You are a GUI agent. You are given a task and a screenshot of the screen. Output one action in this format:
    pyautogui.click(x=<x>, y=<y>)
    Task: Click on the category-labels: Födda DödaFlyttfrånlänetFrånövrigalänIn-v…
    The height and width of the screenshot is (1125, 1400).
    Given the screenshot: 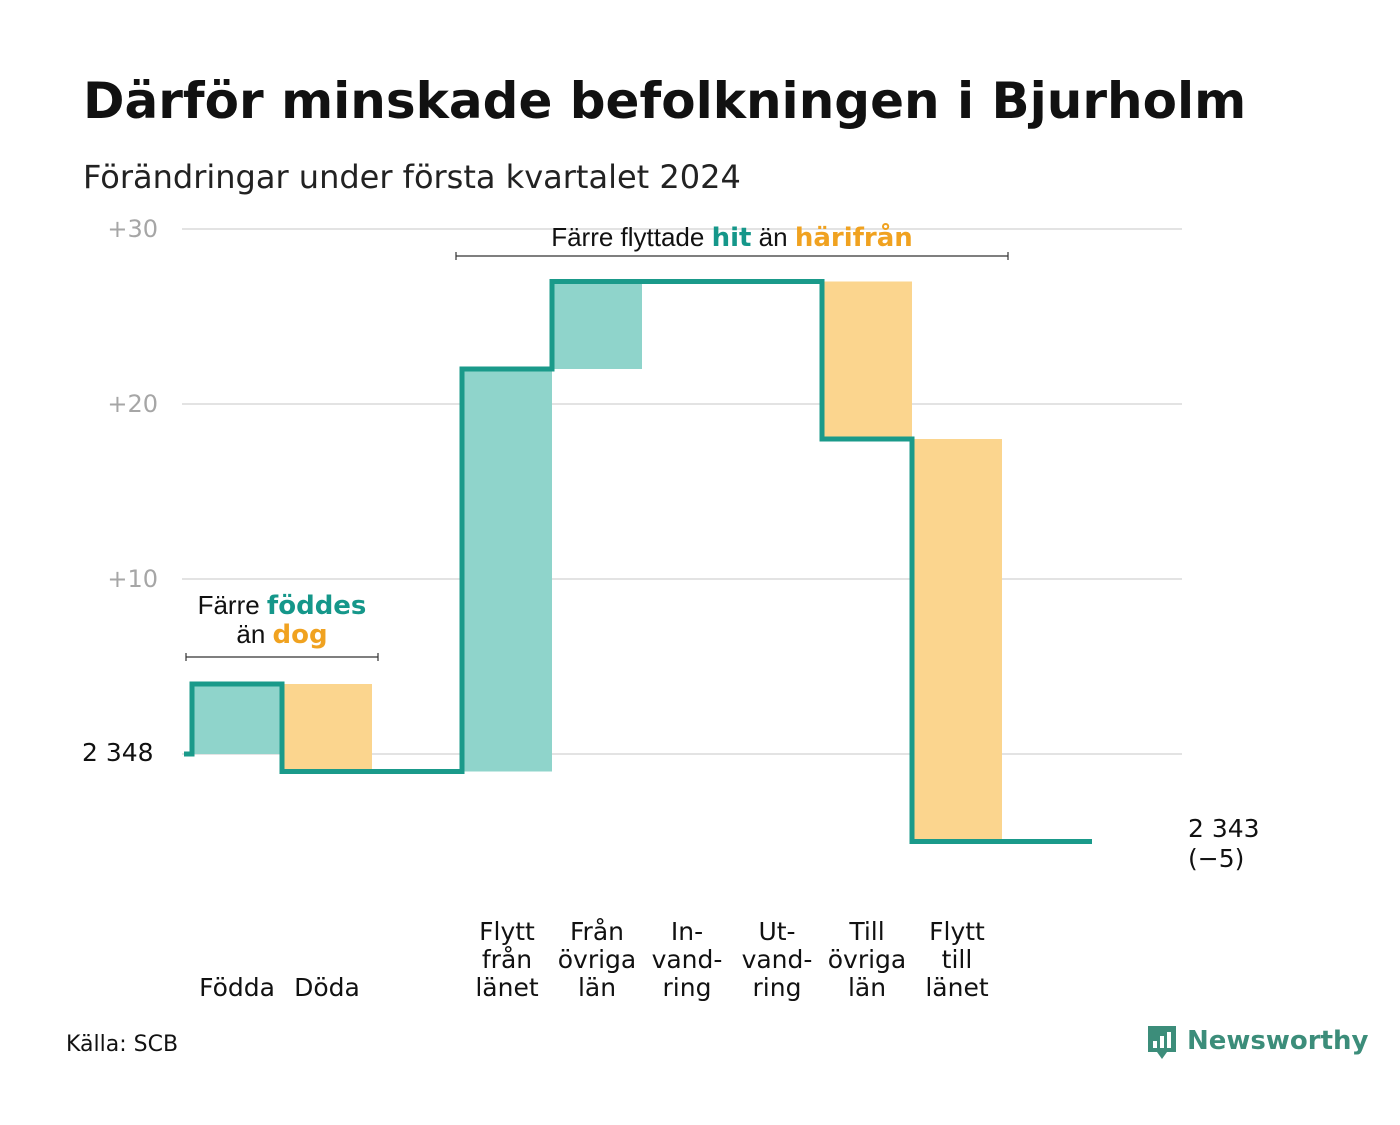 What is the action you would take?
    pyautogui.click(x=594, y=959)
    